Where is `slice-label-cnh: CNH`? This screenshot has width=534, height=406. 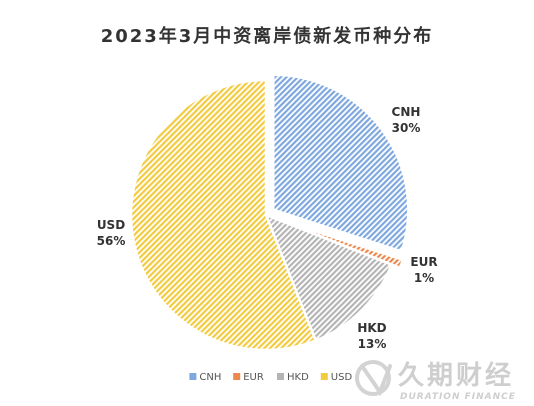
slice-label-cnh: CNH is located at coordinates (406, 112).